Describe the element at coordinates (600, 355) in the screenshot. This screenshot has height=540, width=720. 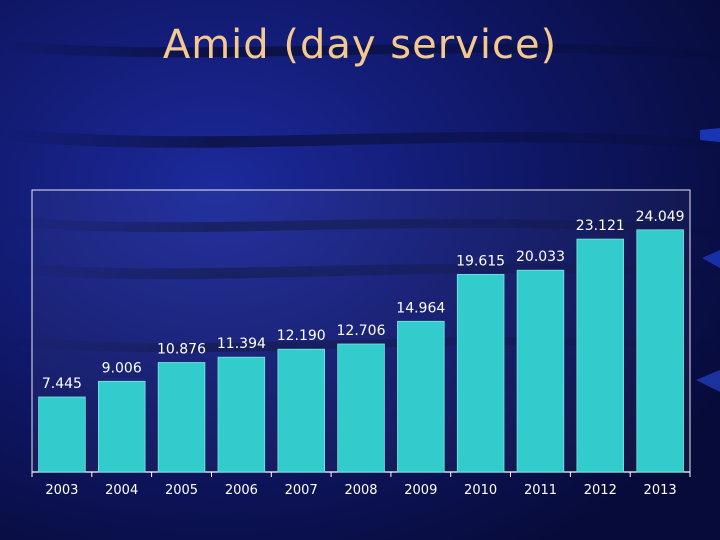
I see `bar-2012` at that location.